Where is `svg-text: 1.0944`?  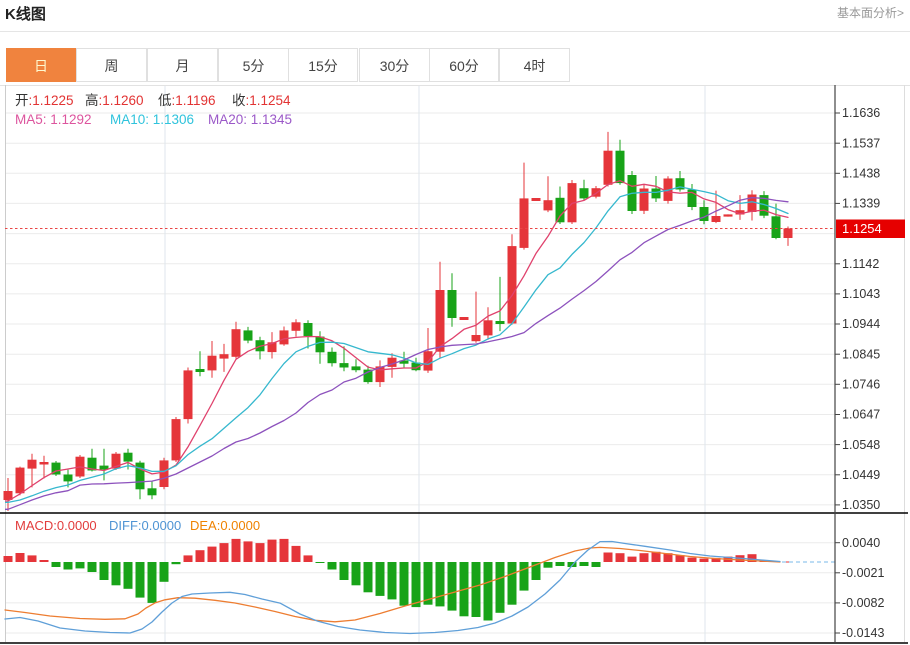 svg-text: 1.0944 is located at coordinates (861, 324).